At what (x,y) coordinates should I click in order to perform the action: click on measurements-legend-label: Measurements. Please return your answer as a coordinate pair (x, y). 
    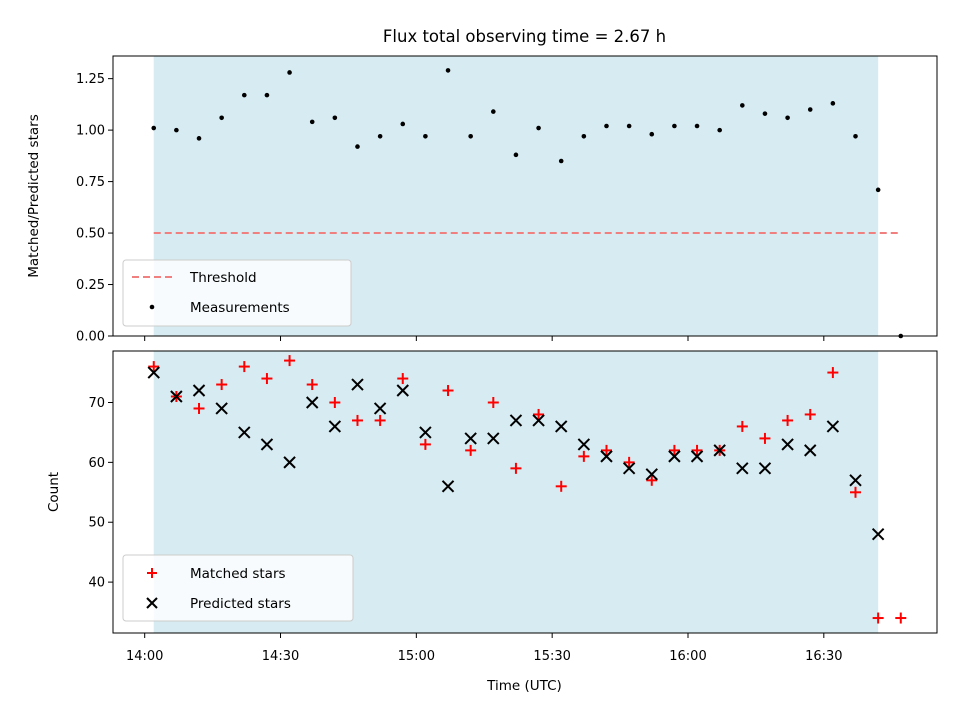
    Looking at the image, I should click on (240, 308).